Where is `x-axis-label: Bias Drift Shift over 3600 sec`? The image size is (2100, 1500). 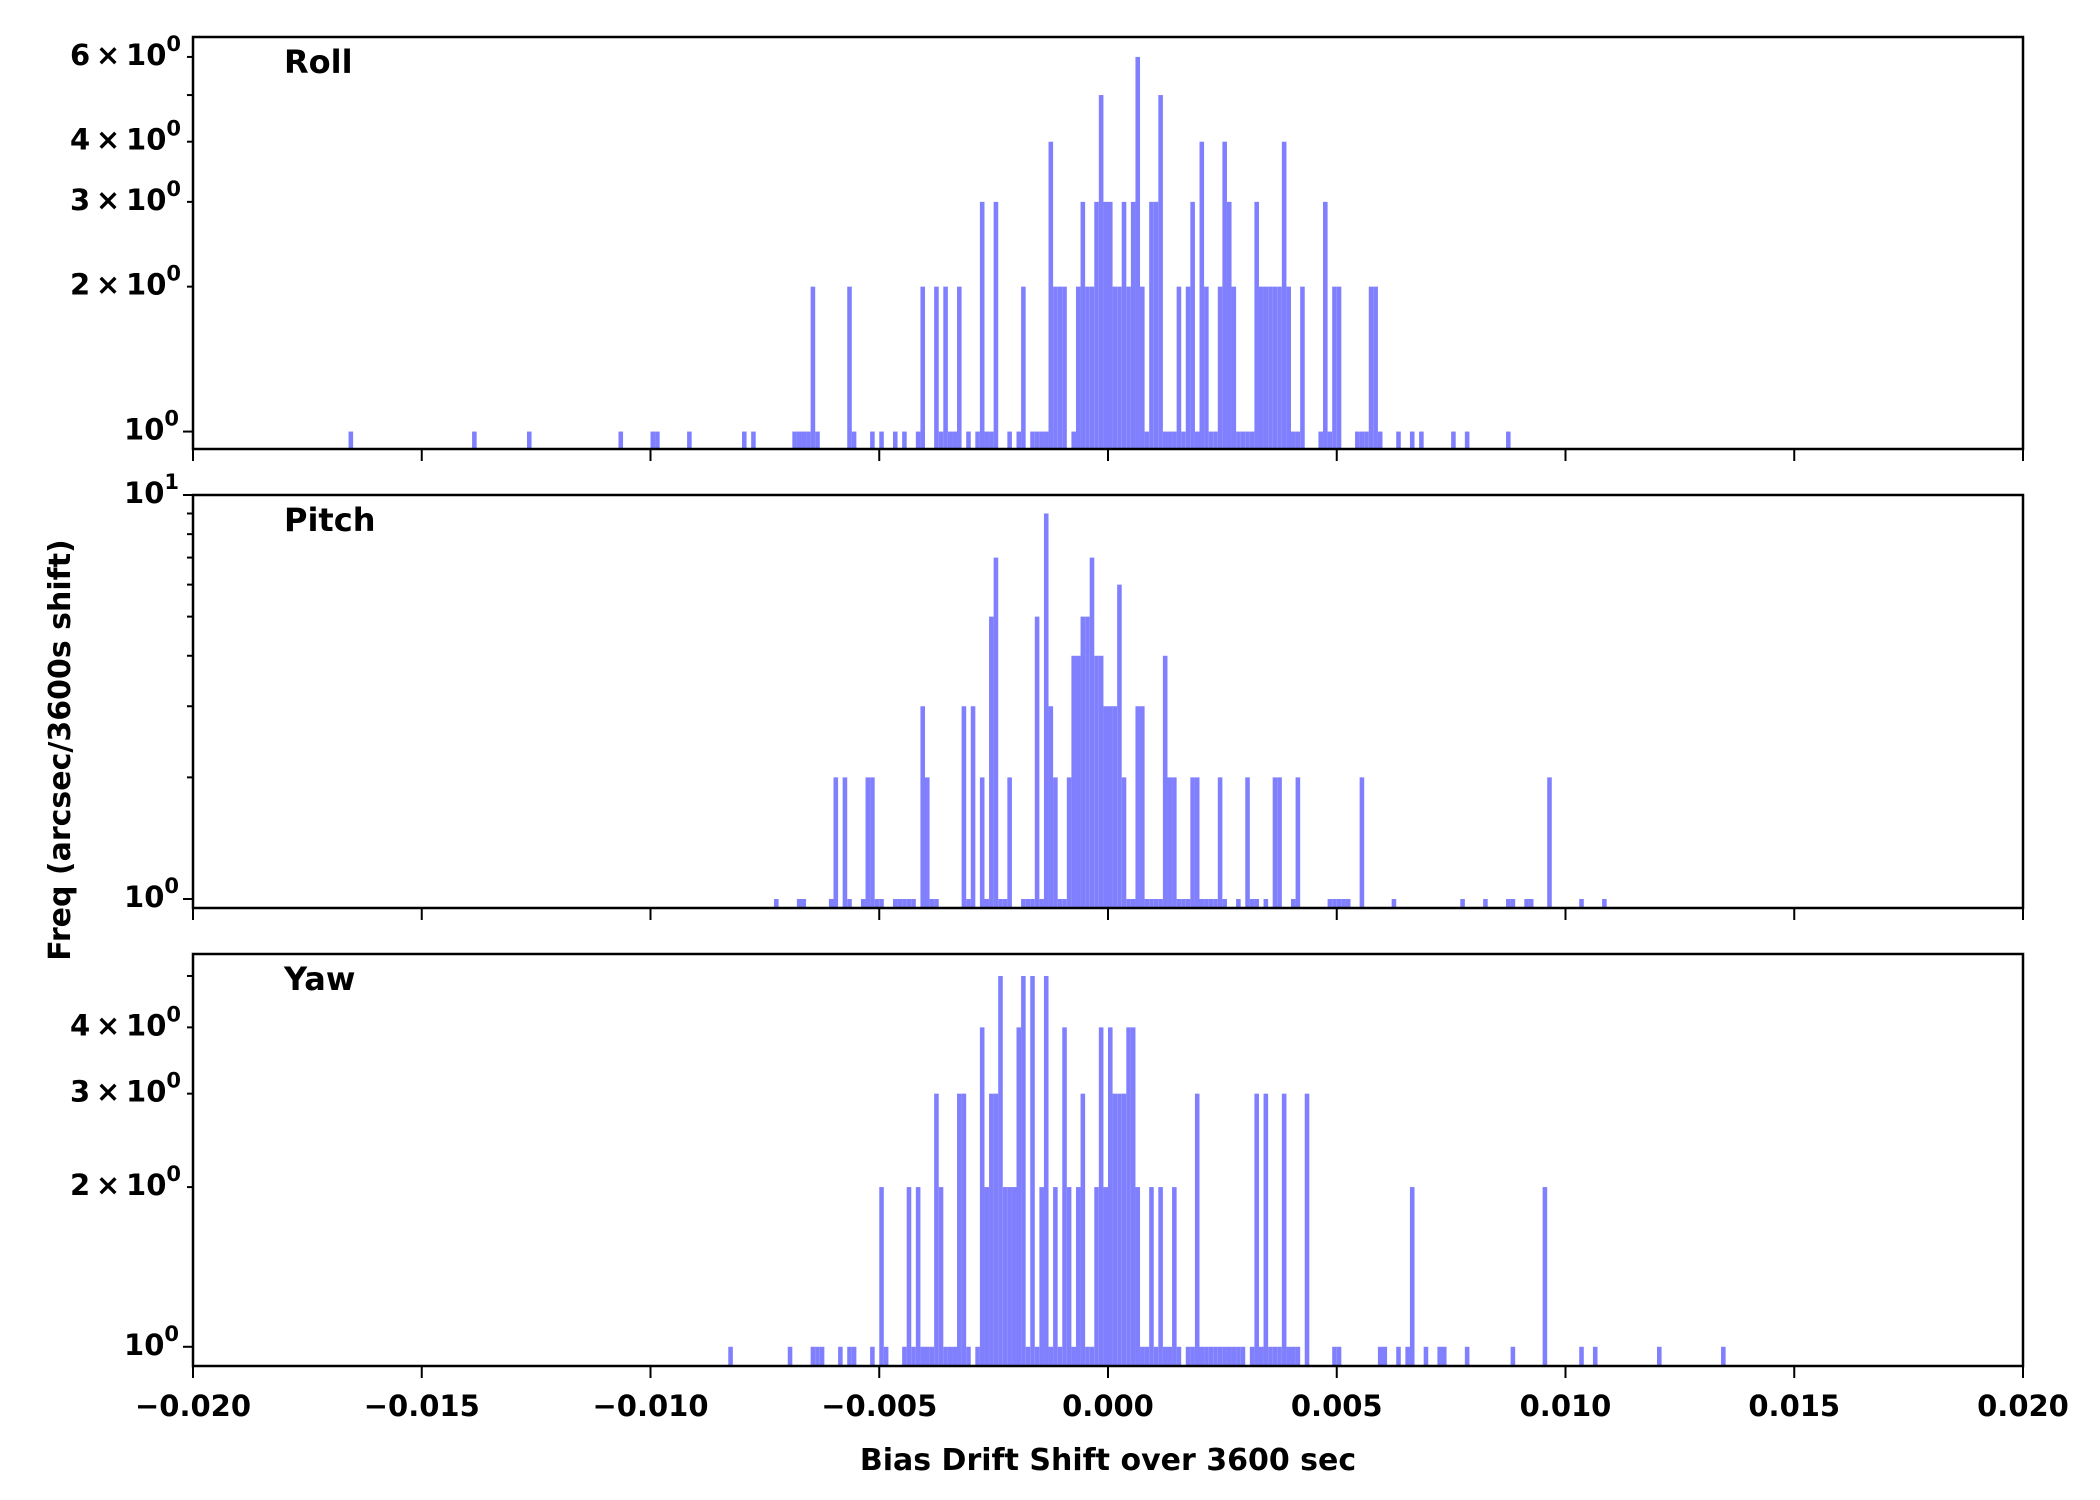 x-axis-label: Bias Drift Shift over 3600 sec is located at coordinates (1108, 1460).